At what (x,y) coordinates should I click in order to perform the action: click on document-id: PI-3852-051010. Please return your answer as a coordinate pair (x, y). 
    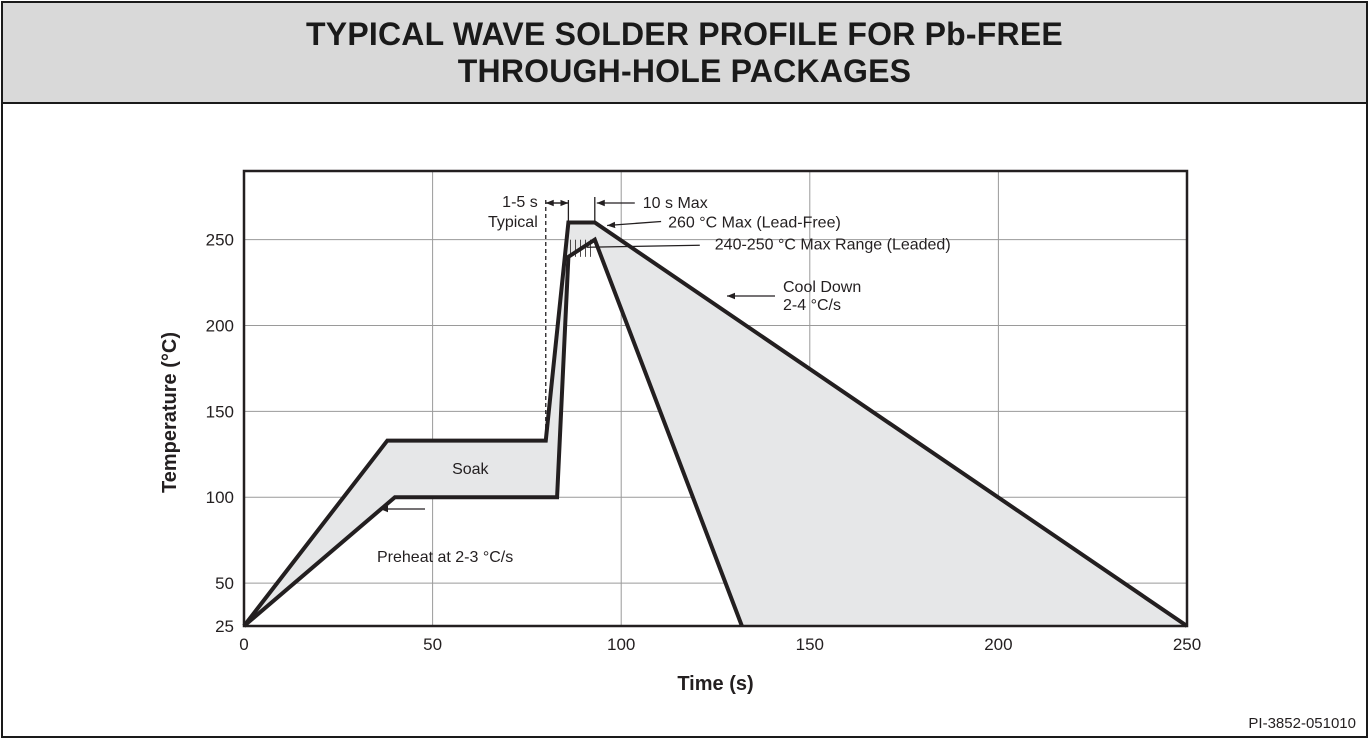
    Looking at the image, I should click on (1302, 723).